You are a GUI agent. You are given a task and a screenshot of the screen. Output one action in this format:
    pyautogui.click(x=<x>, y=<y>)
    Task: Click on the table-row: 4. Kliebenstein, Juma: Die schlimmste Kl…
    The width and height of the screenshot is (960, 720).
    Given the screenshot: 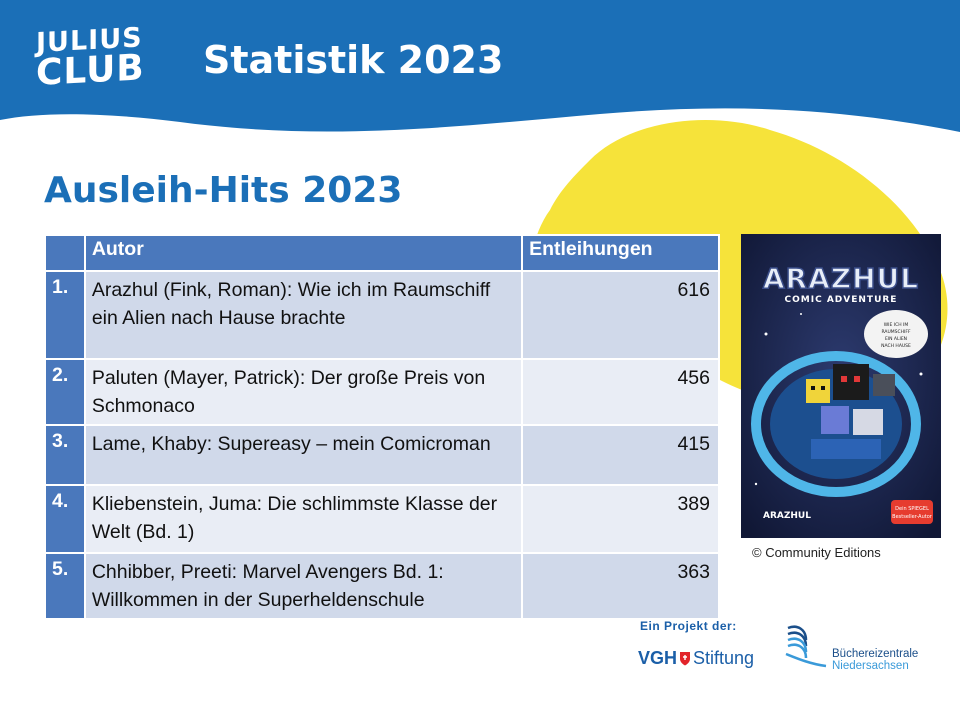 What is the action you would take?
    pyautogui.click(x=382, y=519)
    